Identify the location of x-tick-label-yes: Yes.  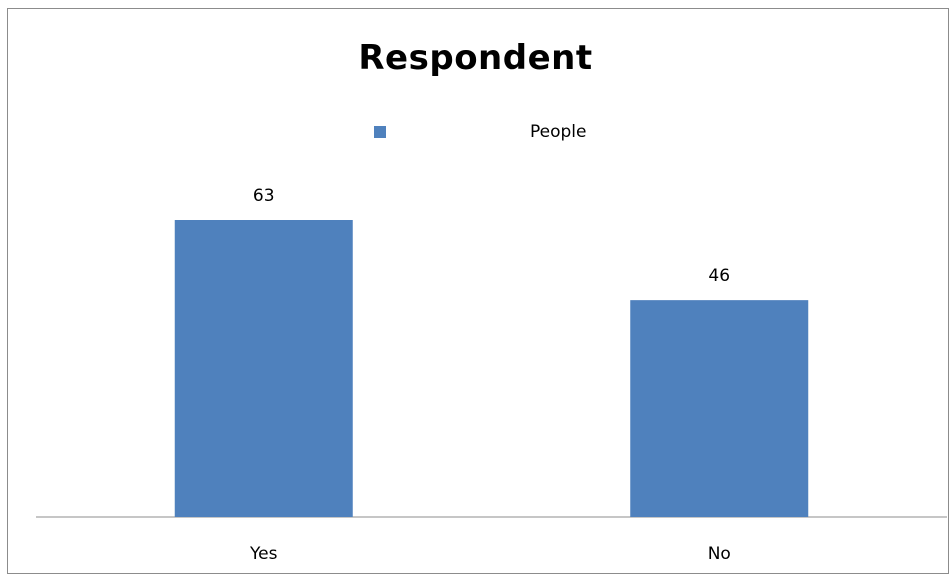
(263, 554).